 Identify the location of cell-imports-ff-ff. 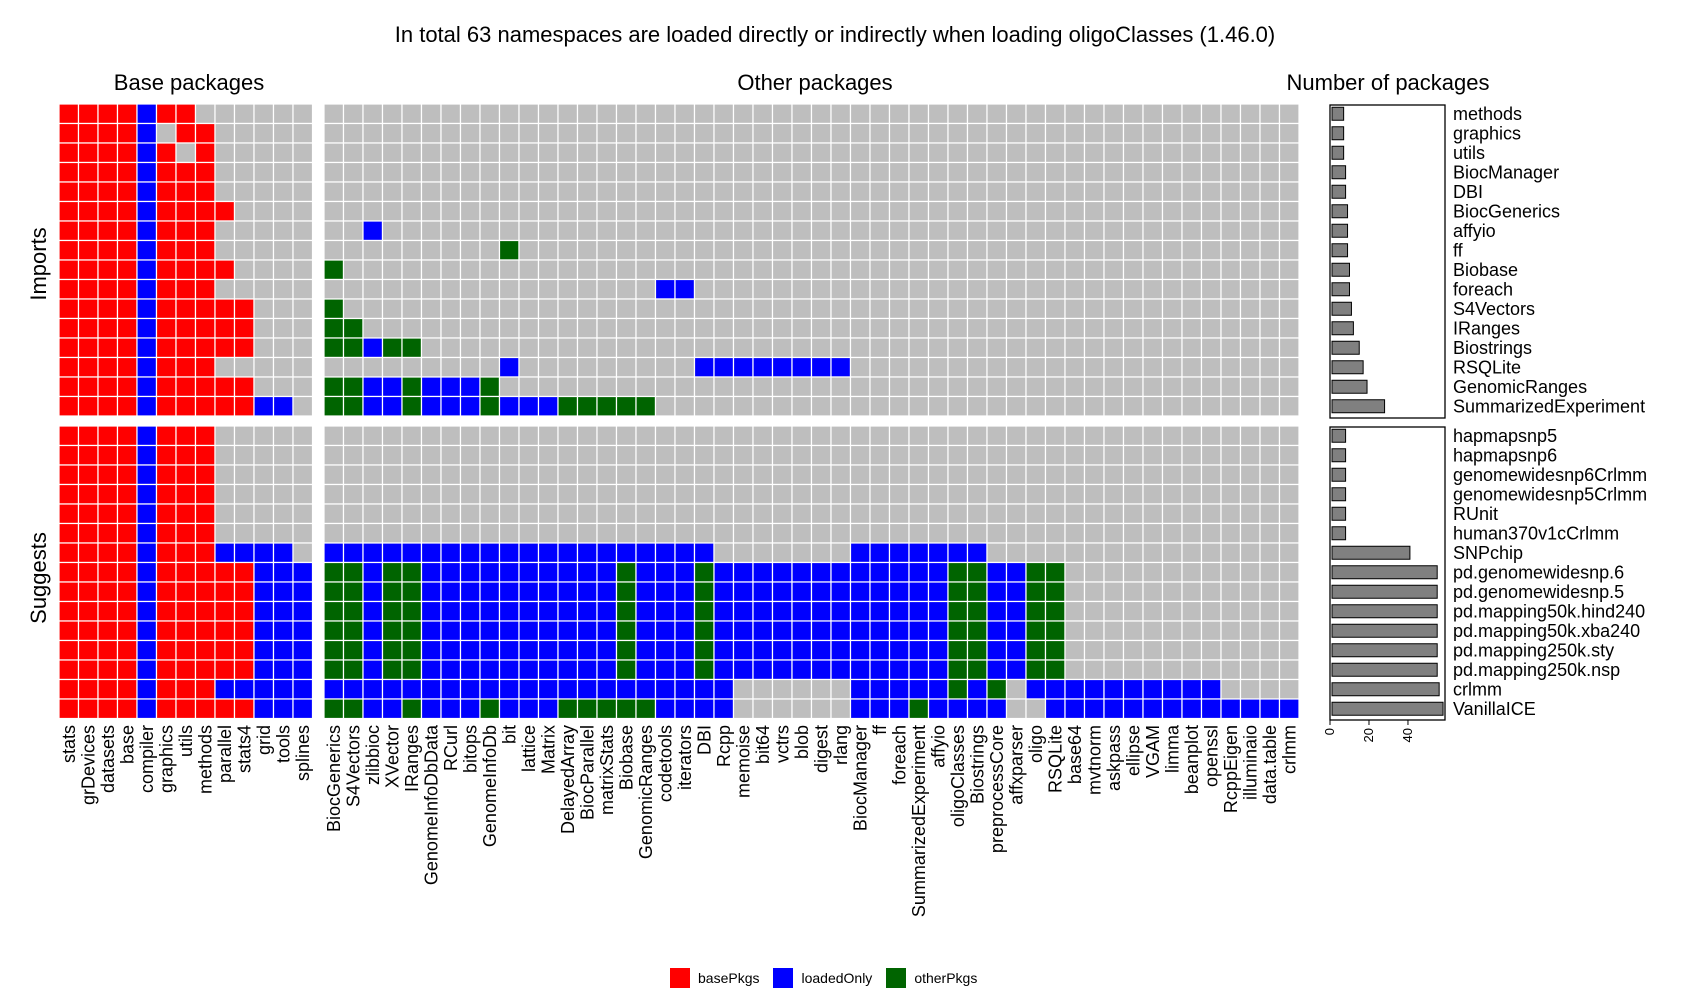
(880, 250).